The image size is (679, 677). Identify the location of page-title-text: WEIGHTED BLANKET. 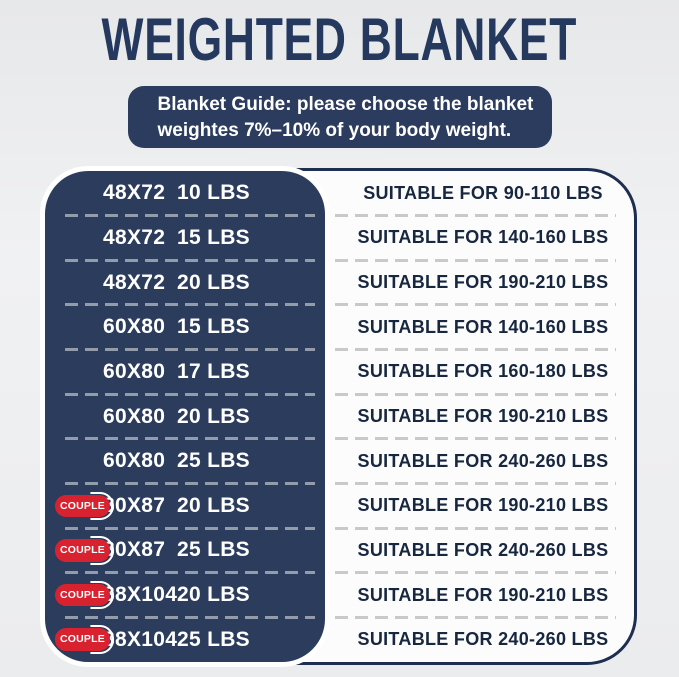
(339, 39).